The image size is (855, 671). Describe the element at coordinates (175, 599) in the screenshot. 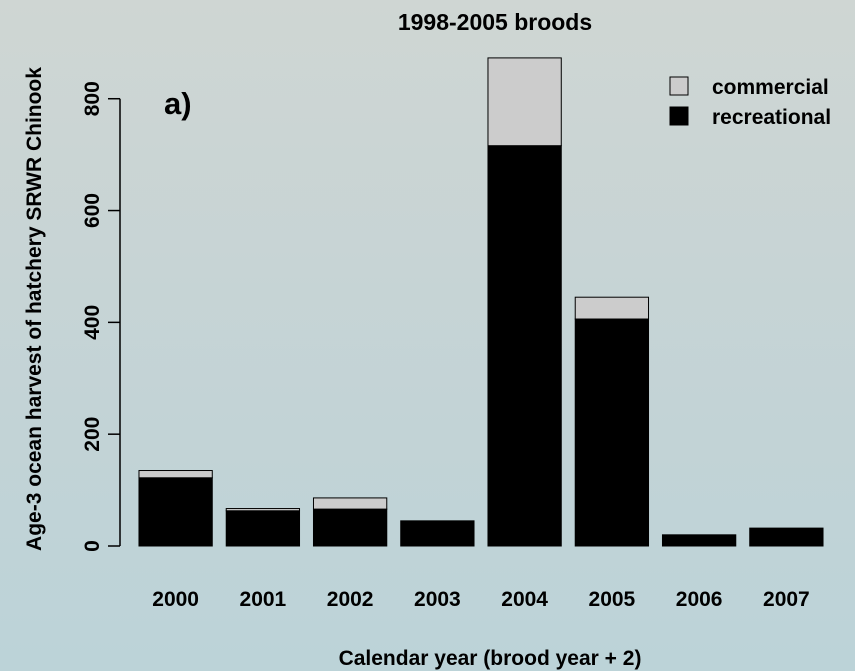

I see `x-tick-label: 2000` at that location.